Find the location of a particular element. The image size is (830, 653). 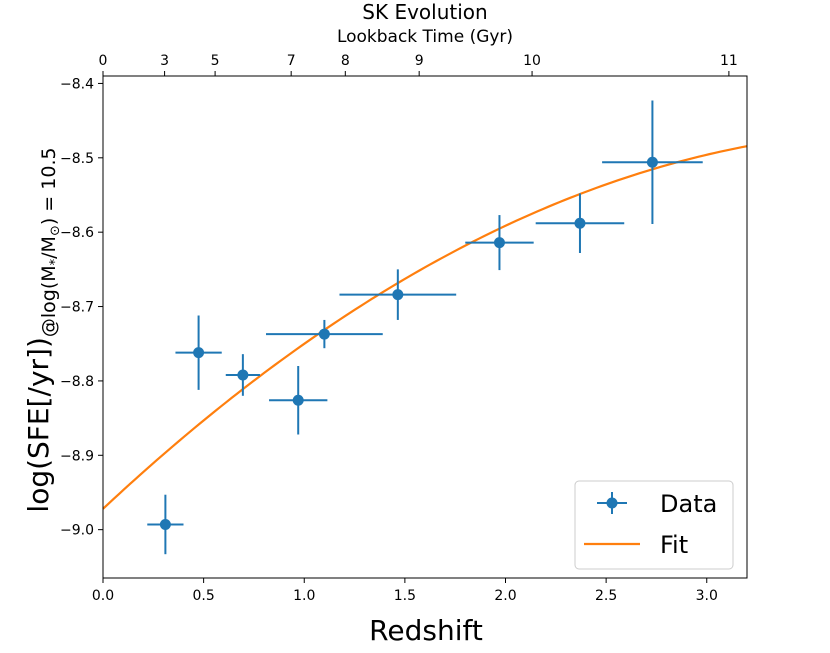

y-axis-label-subscript-2: /M is located at coordinates (49, 247).